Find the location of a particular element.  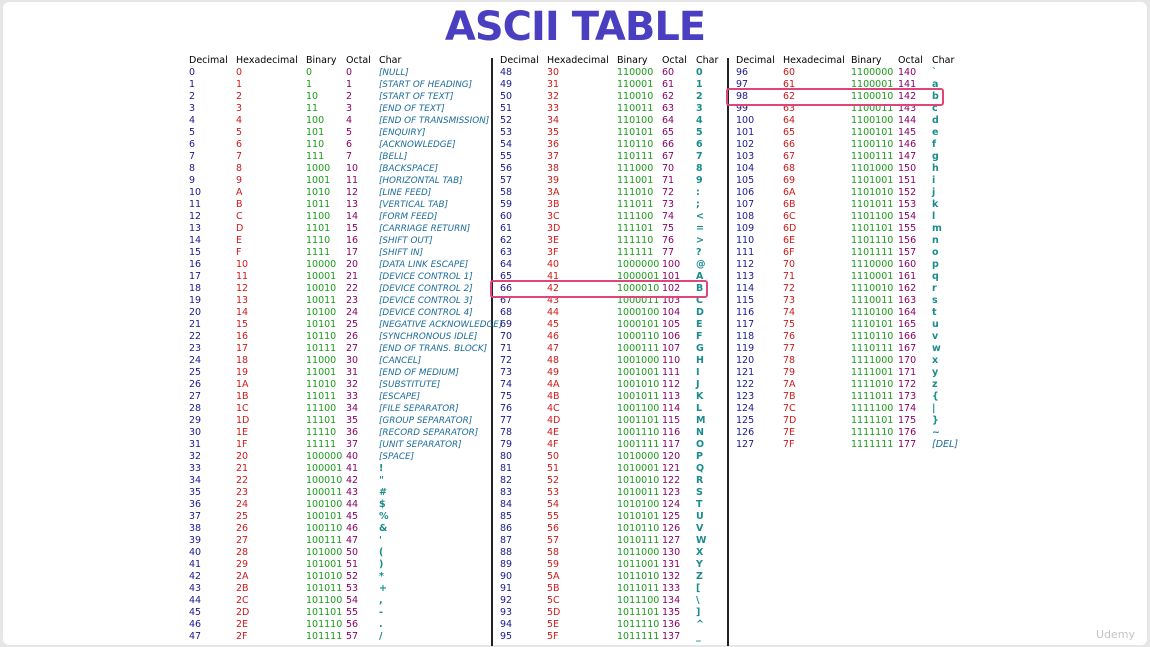

cell-decimal: 99 is located at coordinates (742, 108).